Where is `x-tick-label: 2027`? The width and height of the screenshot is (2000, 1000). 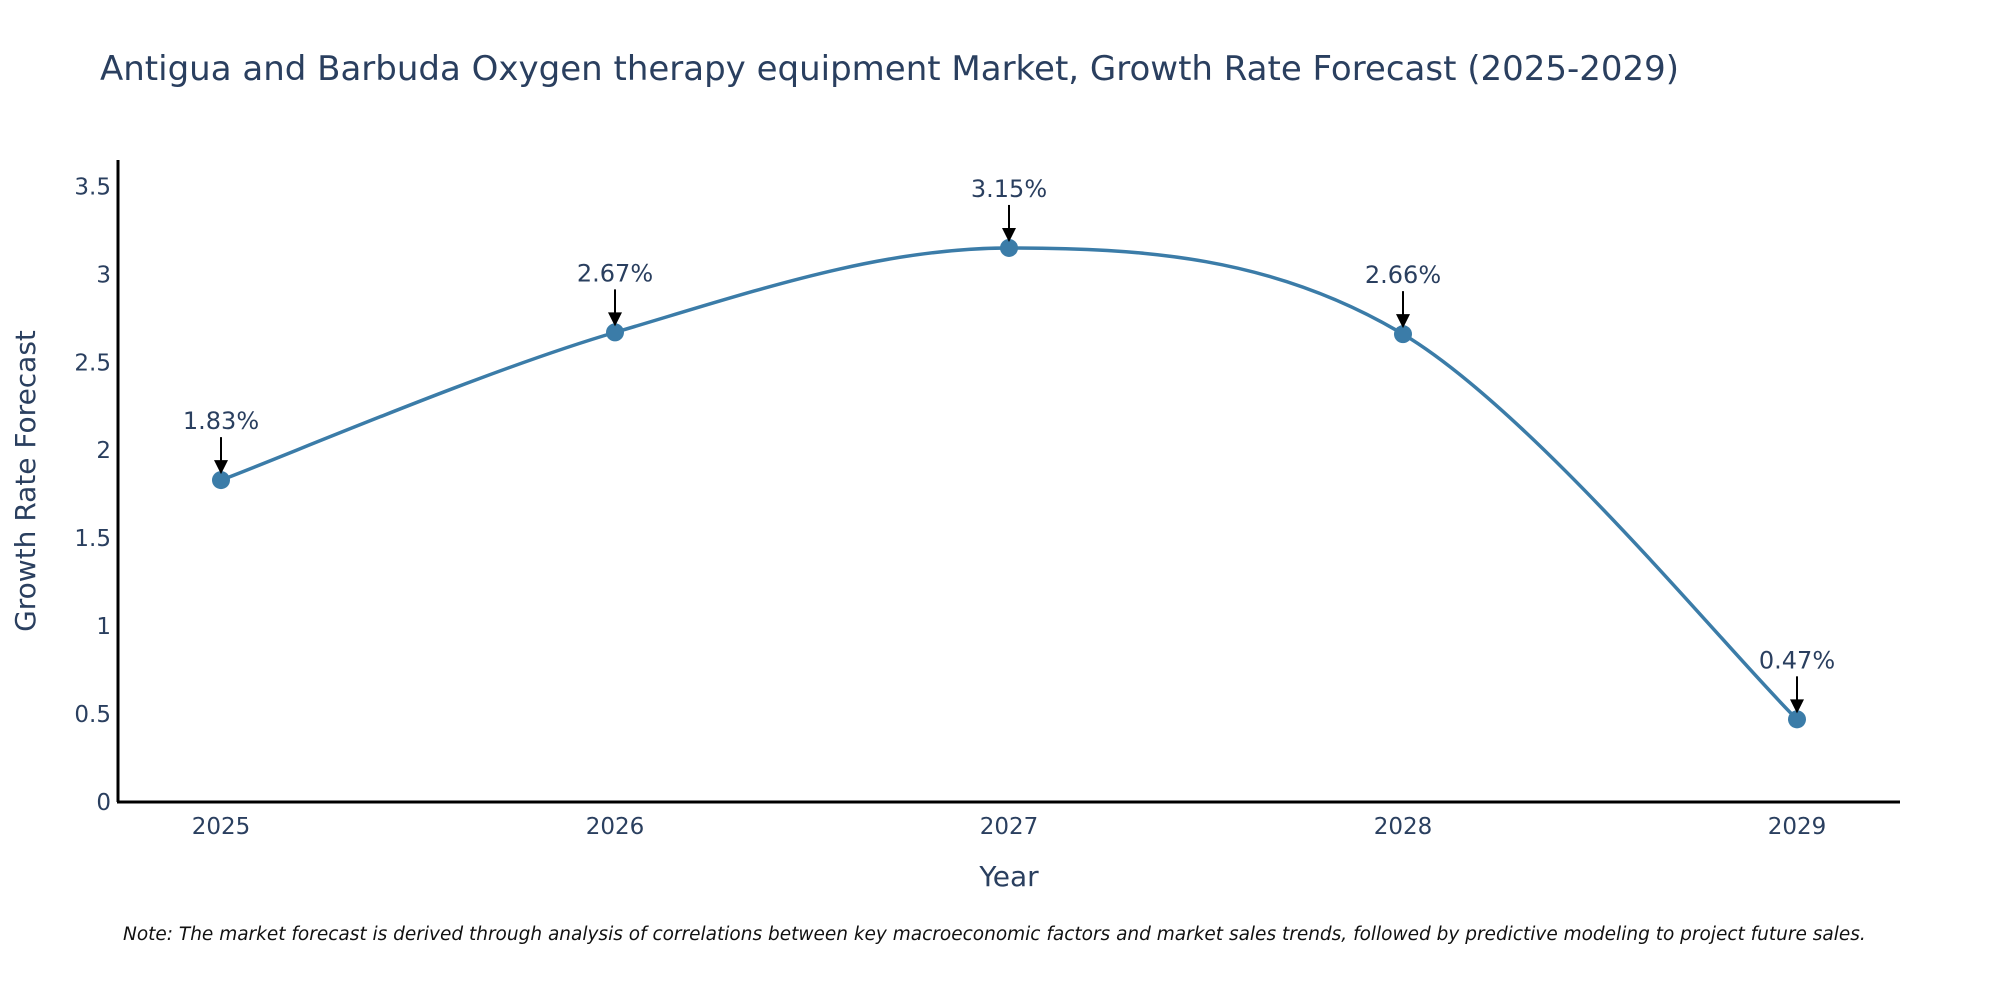
x-tick-label: 2027 is located at coordinates (1009, 827).